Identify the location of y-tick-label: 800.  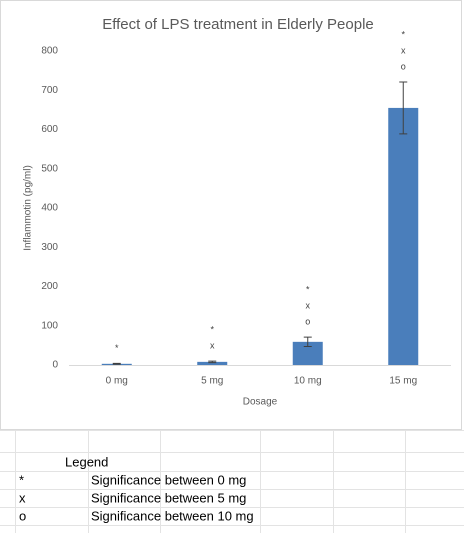
(49, 51).